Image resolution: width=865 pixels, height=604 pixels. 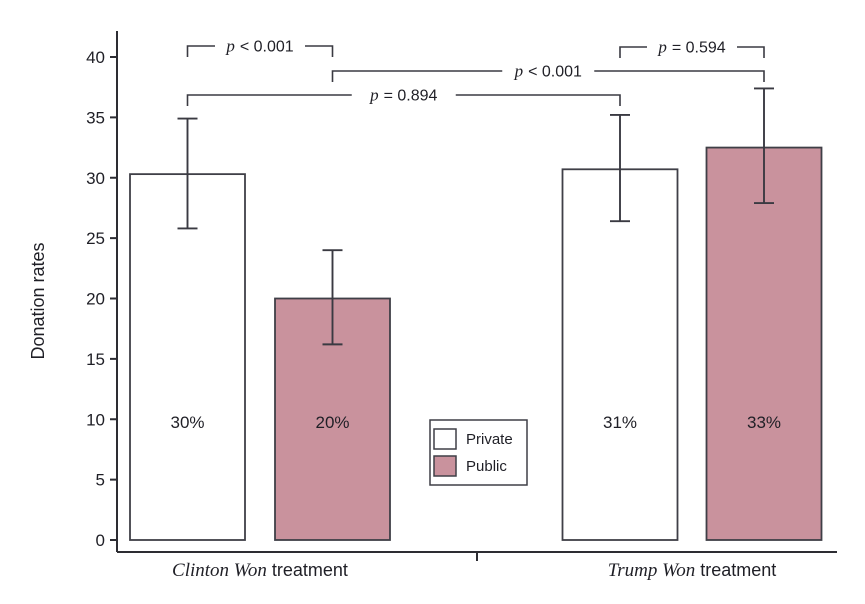 What do you see at coordinates (100, 480) in the screenshot?
I see `y-tick-label: 5` at bounding box center [100, 480].